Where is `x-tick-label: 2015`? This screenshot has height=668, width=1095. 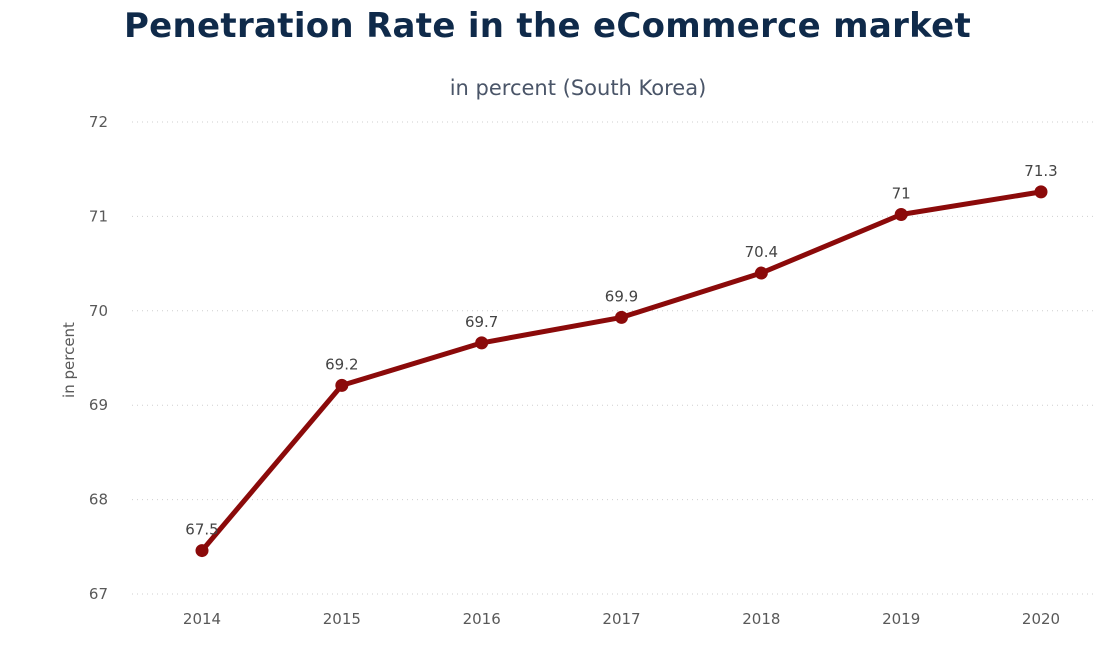
x-tick-label: 2015 is located at coordinates (342, 619).